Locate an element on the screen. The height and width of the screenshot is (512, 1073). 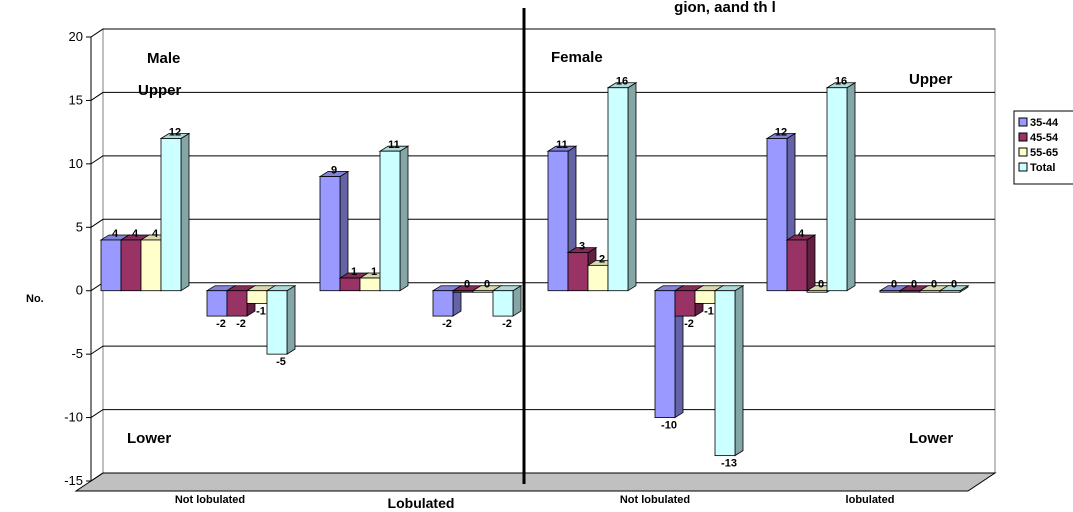
y-axis-label: No. is located at coordinates (35, 299).